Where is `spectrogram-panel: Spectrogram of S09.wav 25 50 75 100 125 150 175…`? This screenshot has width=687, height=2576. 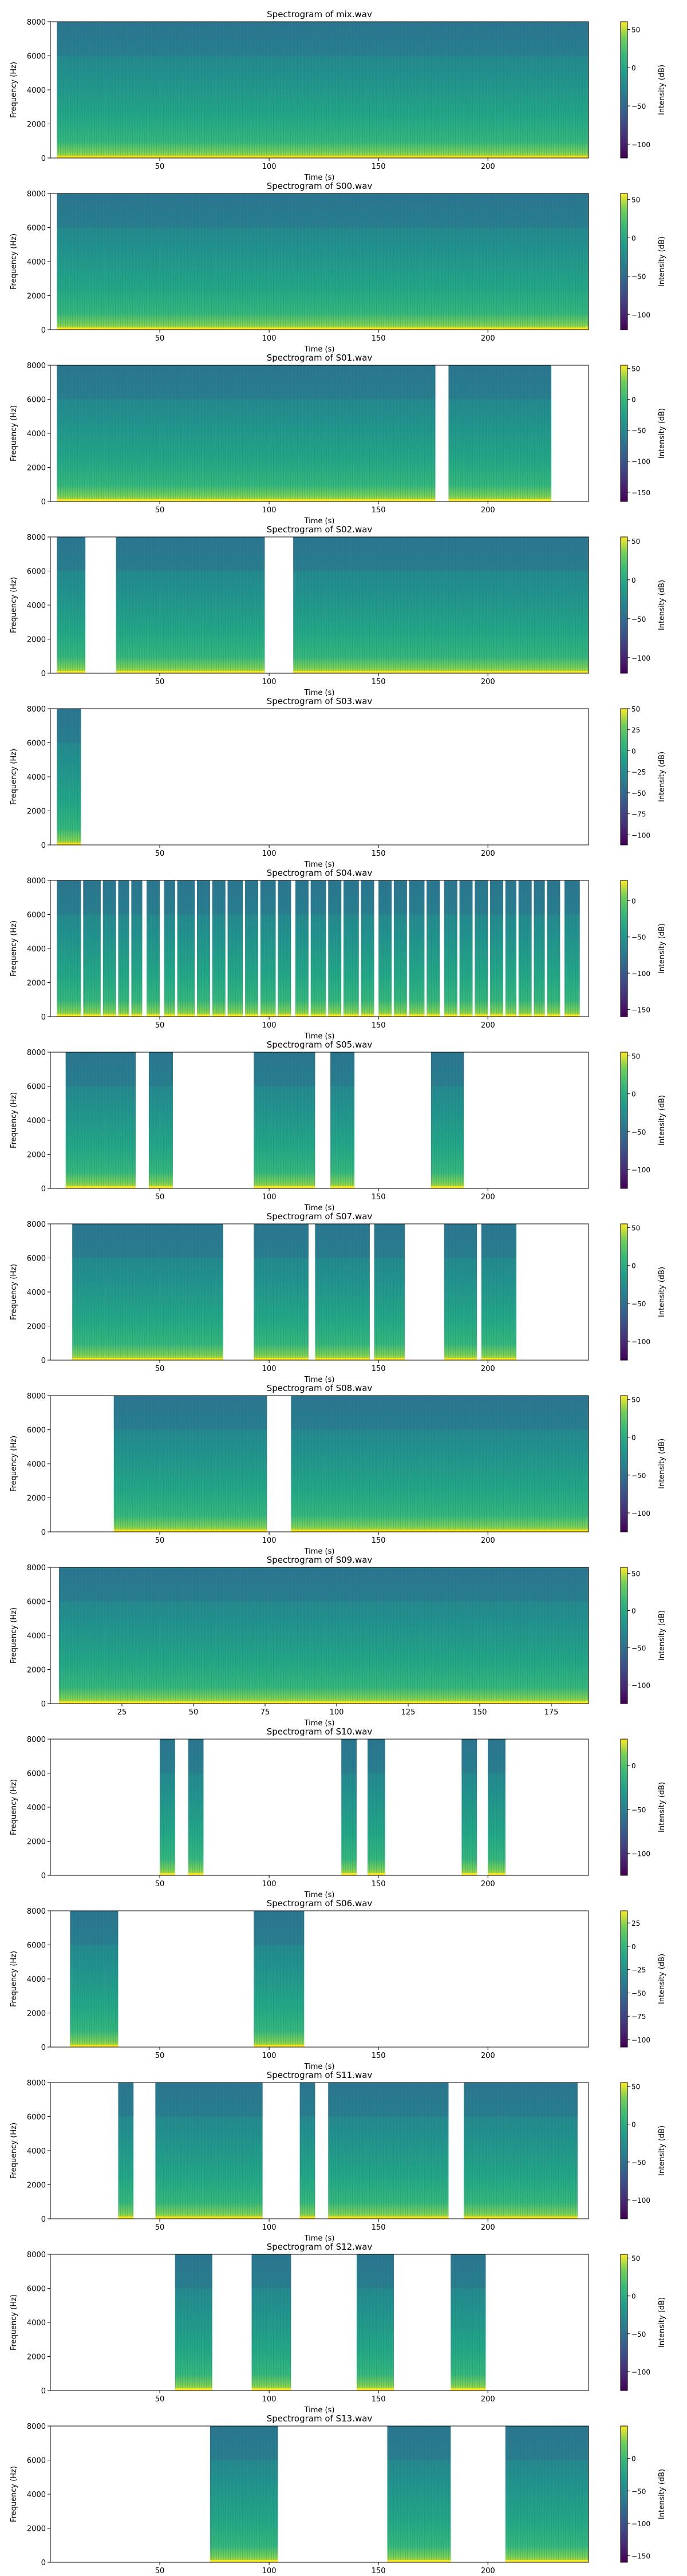
spectrogram-panel: Spectrogram of S09.wav 25 50 75 100 125 150 175… is located at coordinates (338, 1641).